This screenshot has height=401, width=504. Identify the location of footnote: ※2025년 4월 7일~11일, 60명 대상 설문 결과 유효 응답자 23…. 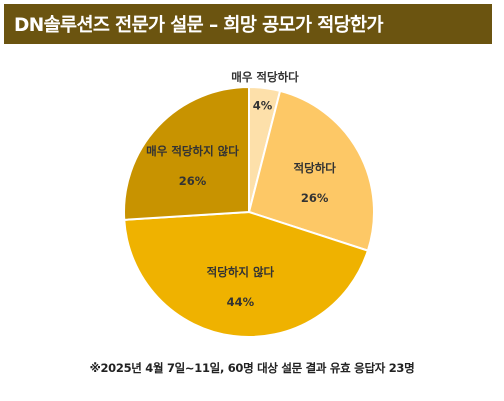
(252, 368).